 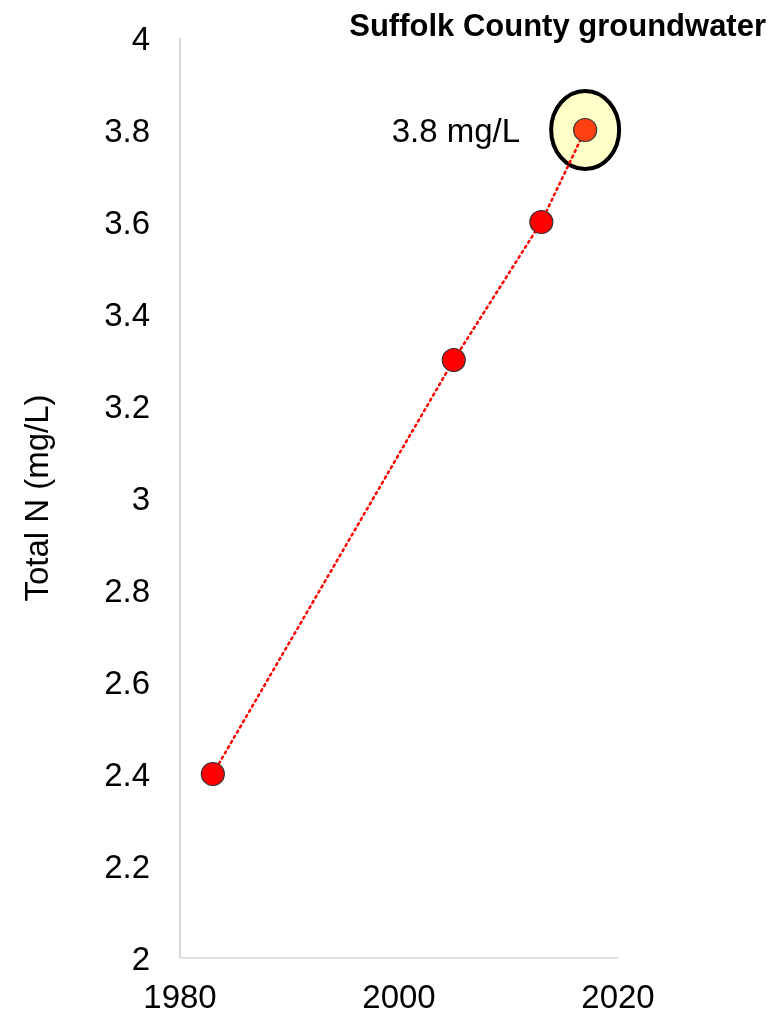 What do you see at coordinates (140, 958) in the screenshot?
I see `y-tick-label: 2` at bounding box center [140, 958].